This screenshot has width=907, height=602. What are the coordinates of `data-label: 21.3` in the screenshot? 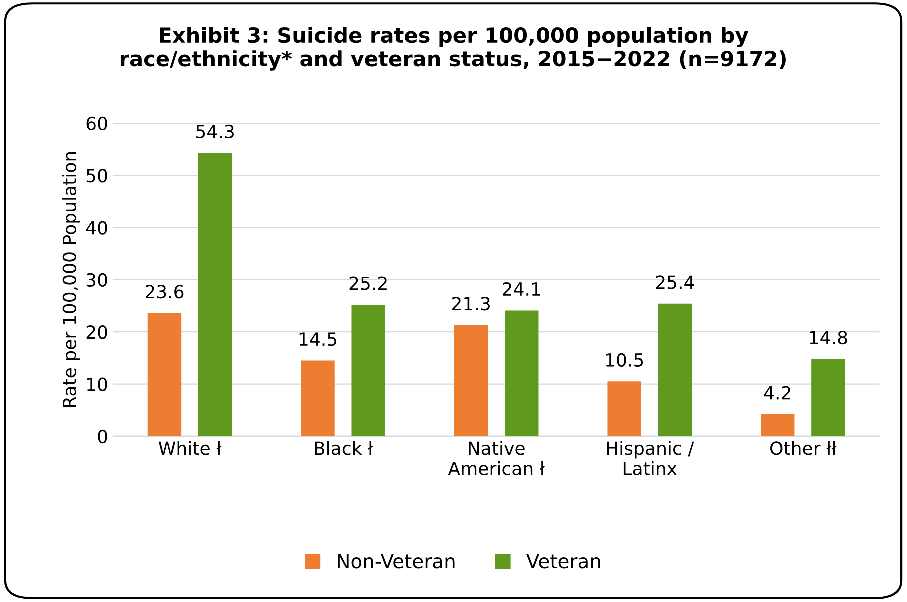 It's located at (471, 304).